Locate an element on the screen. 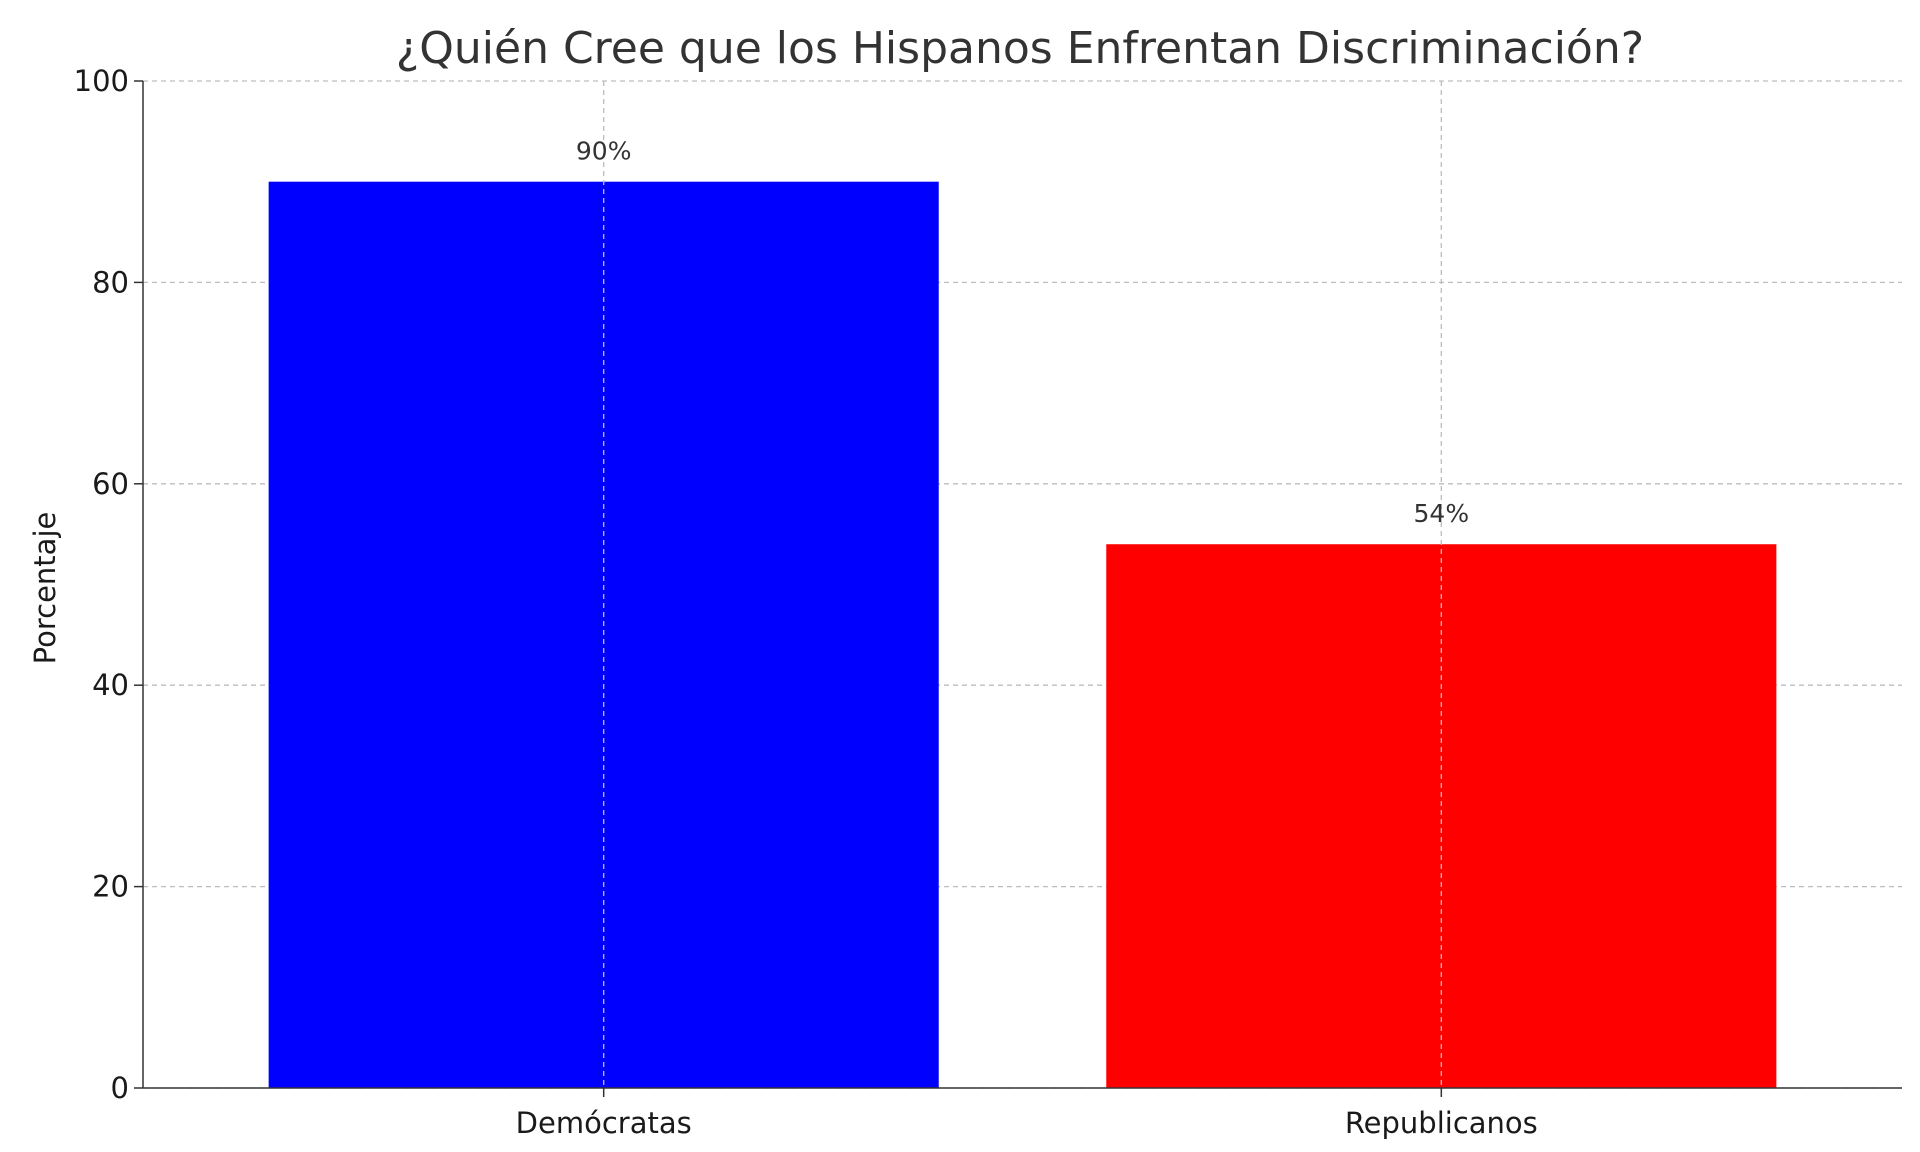  y-axis-label: Porcentaje is located at coordinates (45, 588).